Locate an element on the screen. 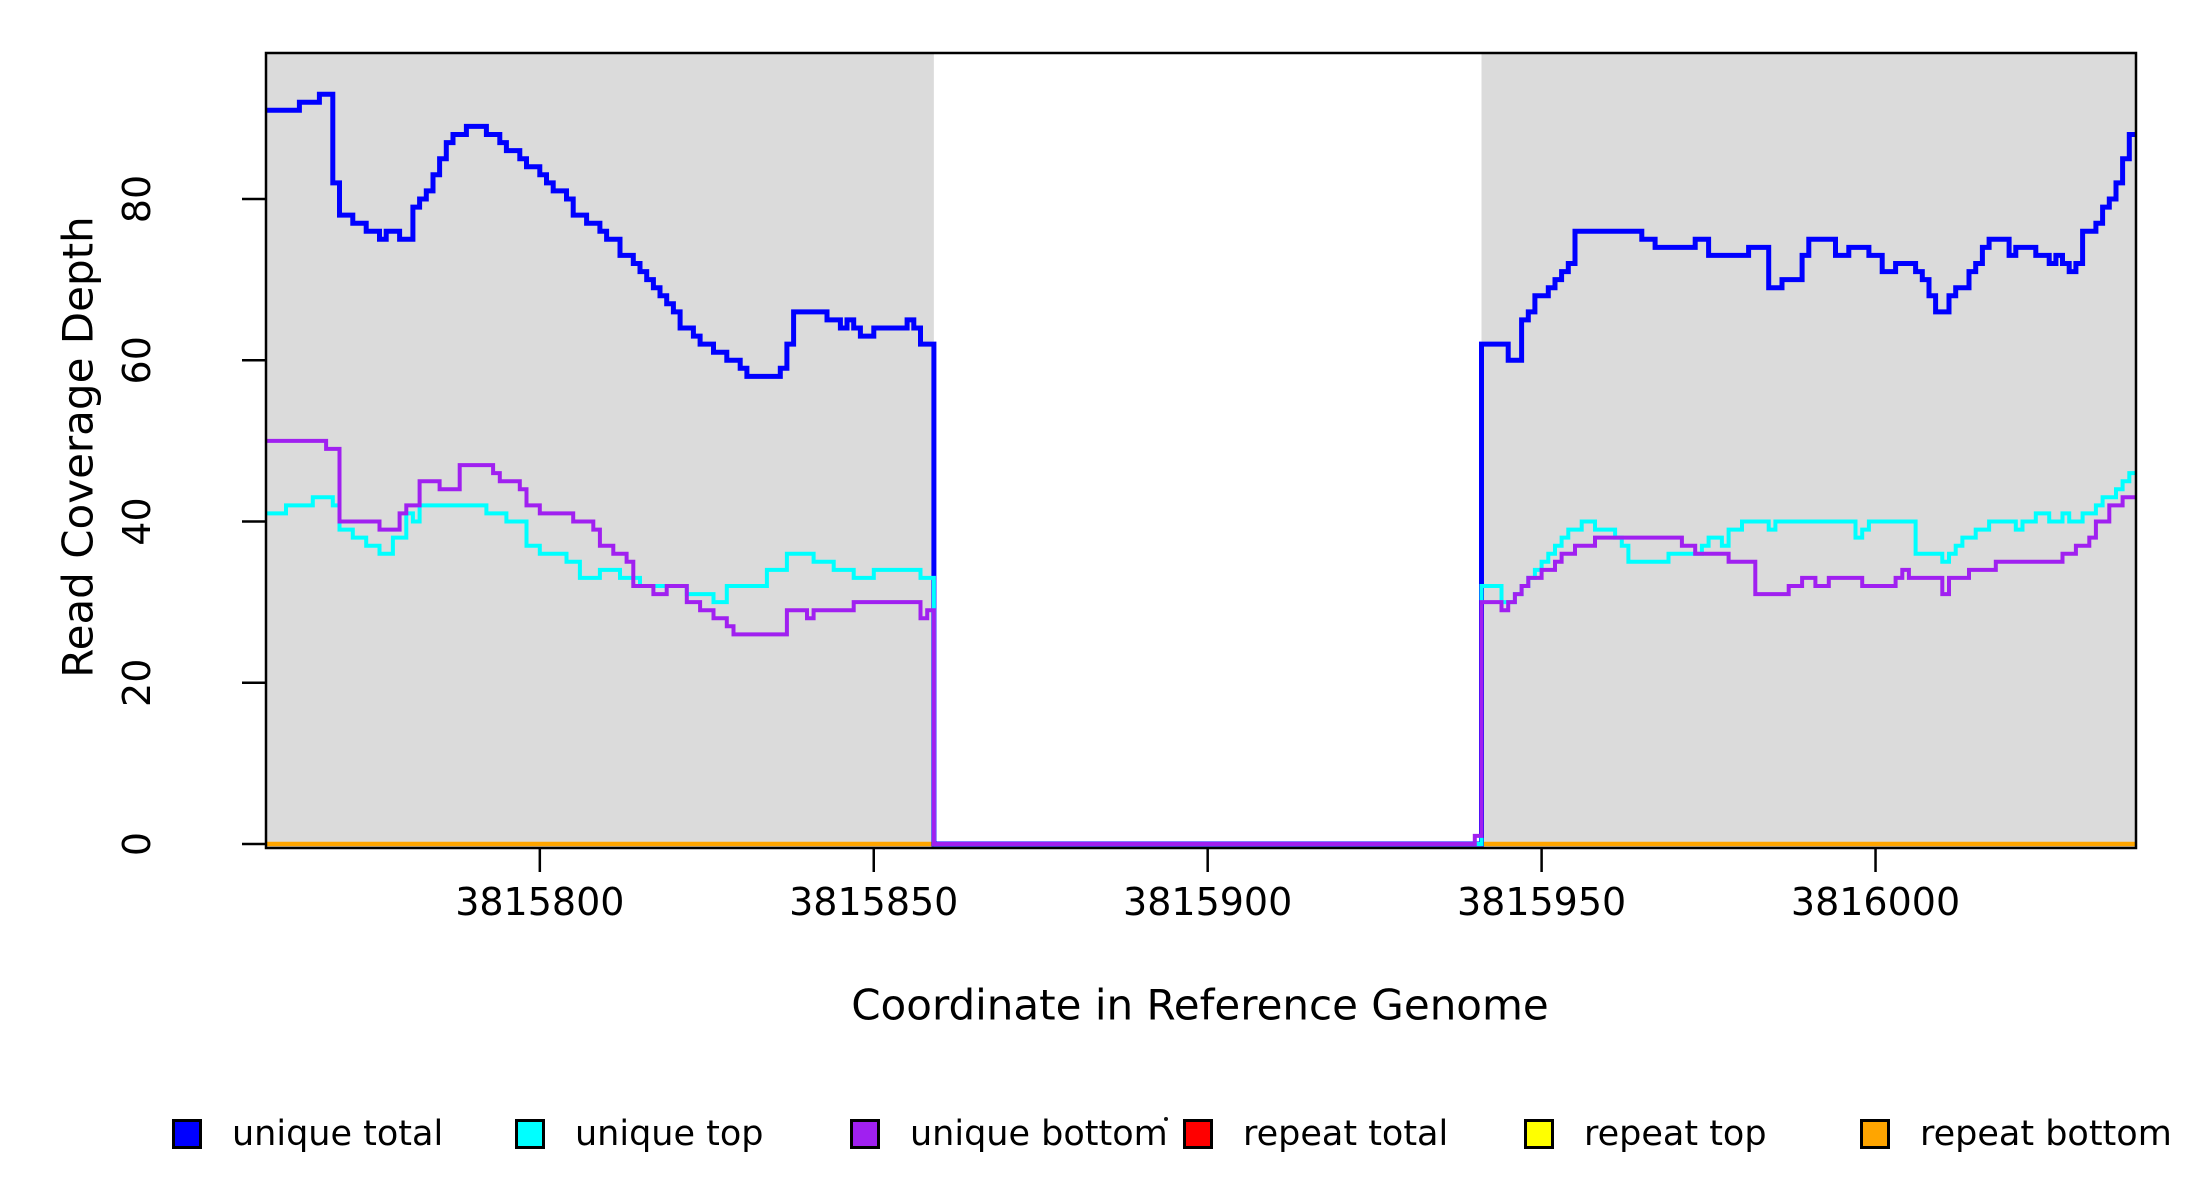  x-tick-label: 3815900 is located at coordinates (1207, 902).